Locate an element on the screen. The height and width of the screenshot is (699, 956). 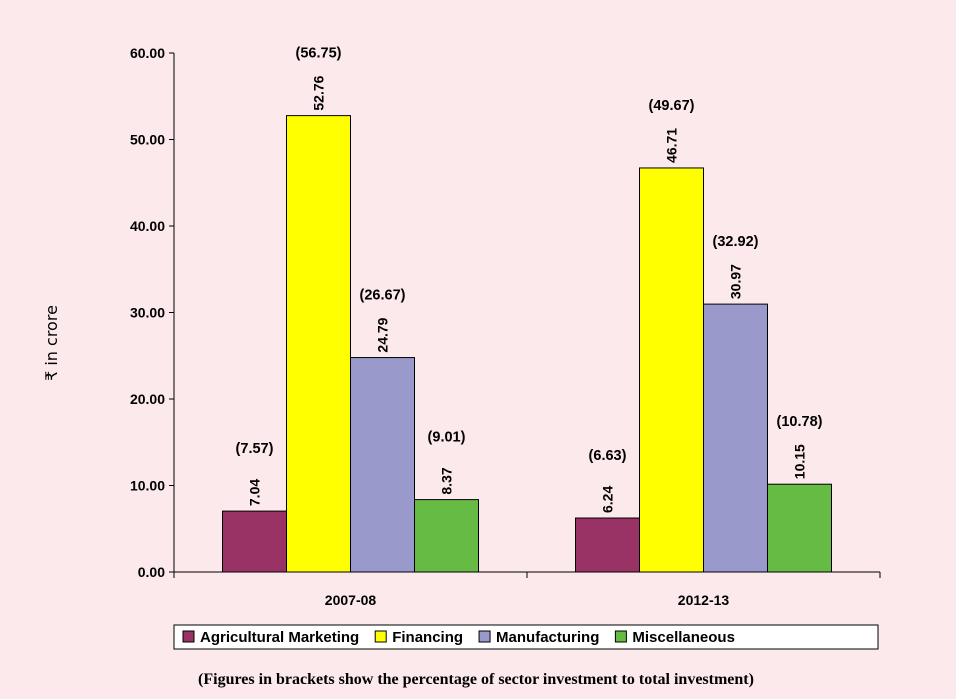
legend-box is located at coordinates (526, 637).